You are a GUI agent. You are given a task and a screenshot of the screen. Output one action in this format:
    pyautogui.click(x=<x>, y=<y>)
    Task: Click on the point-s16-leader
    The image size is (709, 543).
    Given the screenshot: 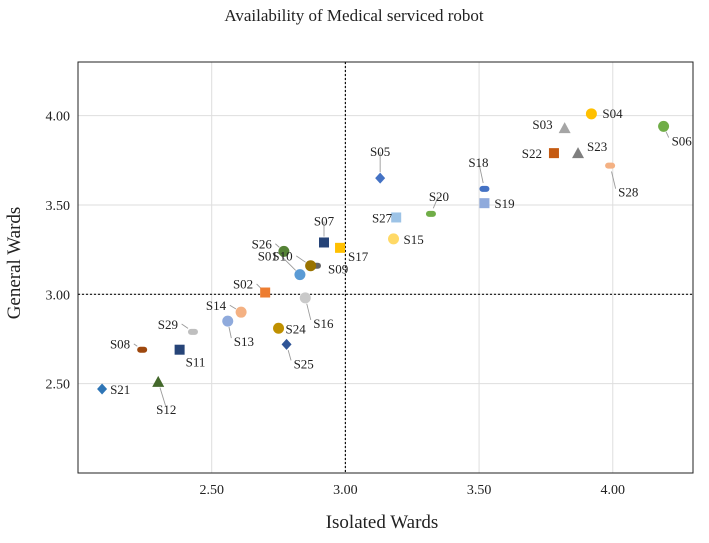 What is the action you would take?
    pyautogui.click(x=309, y=312)
    